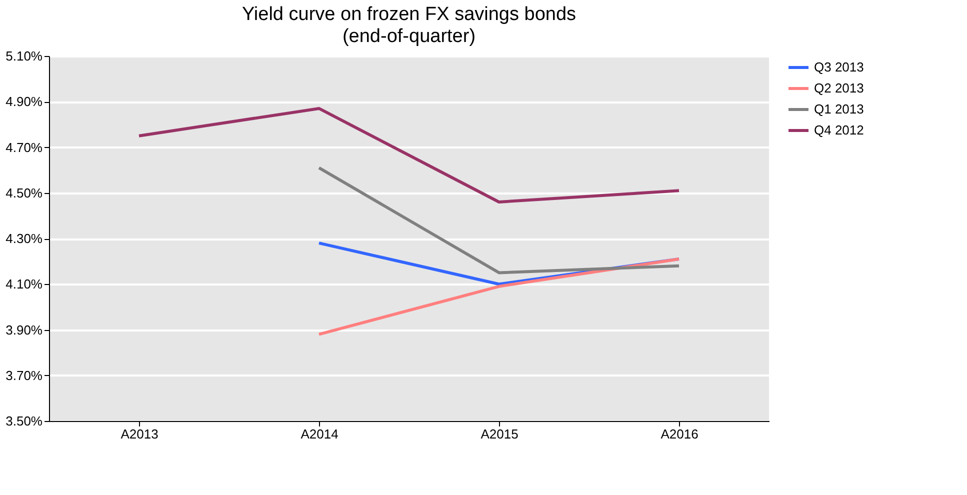  Describe the element at coordinates (24, 375) in the screenshot. I see `y-tick-label: 3.70%` at that location.